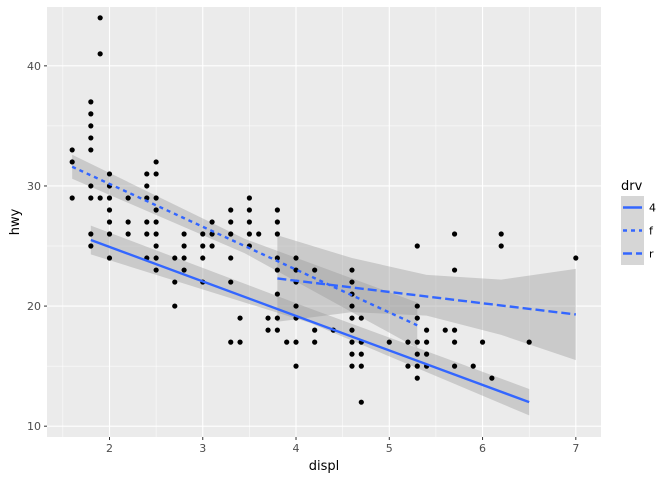 The image size is (672, 480). I want to click on fit-line-r, so click(426, 296).